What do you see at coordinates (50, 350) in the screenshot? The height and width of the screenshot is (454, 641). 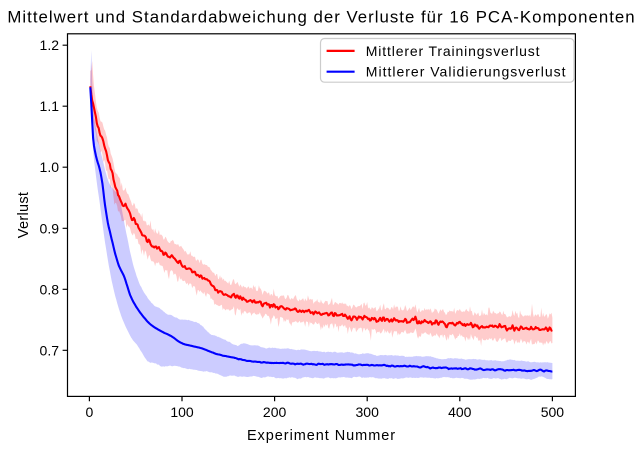 I see `svg-text: 0.7` at bounding box center [50, 350].